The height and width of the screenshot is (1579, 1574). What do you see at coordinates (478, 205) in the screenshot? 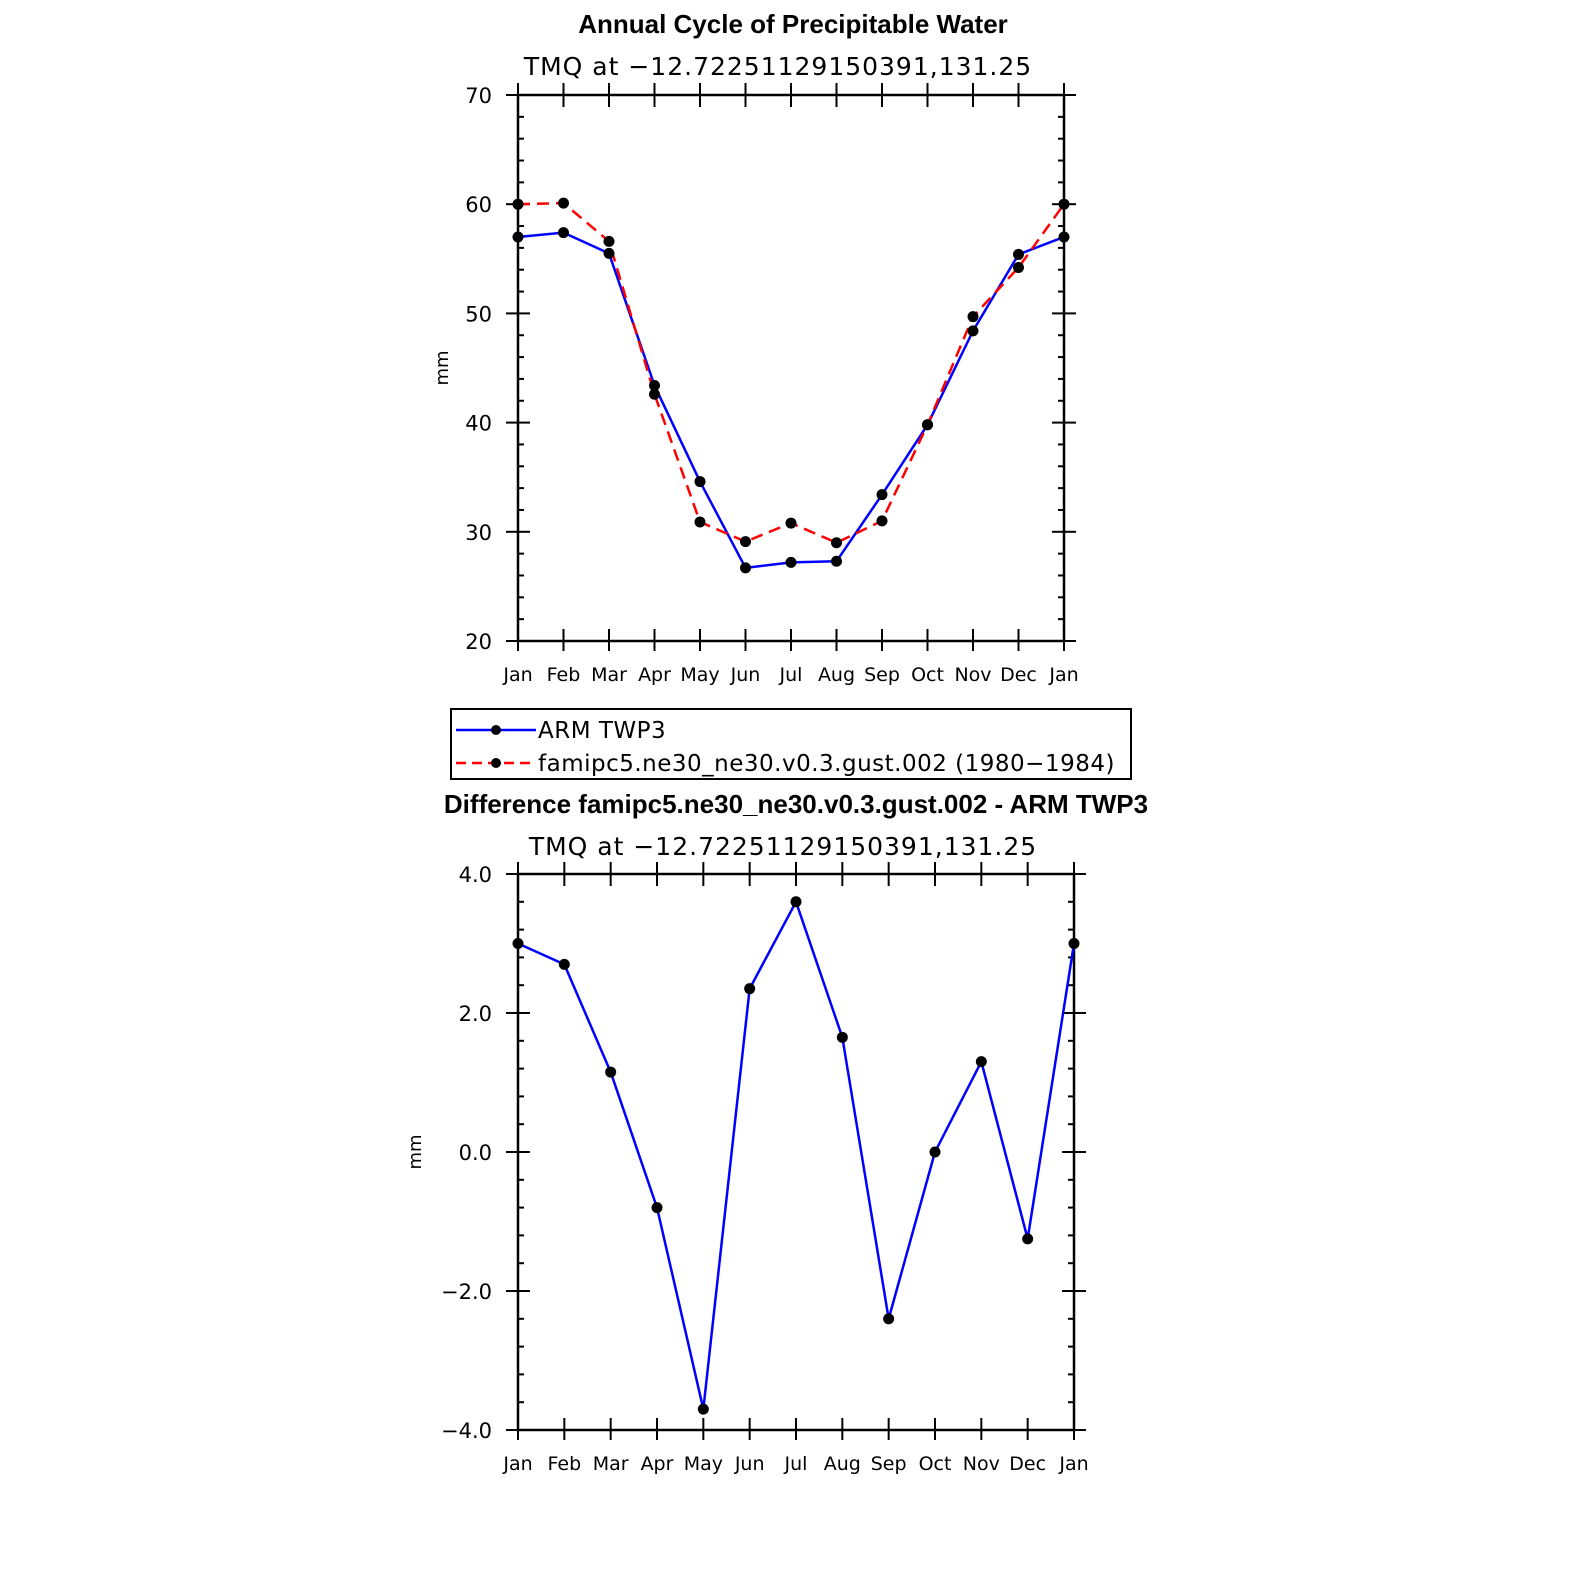
I see `top-y-tick-label: 60` at bounding box center [478, 205].